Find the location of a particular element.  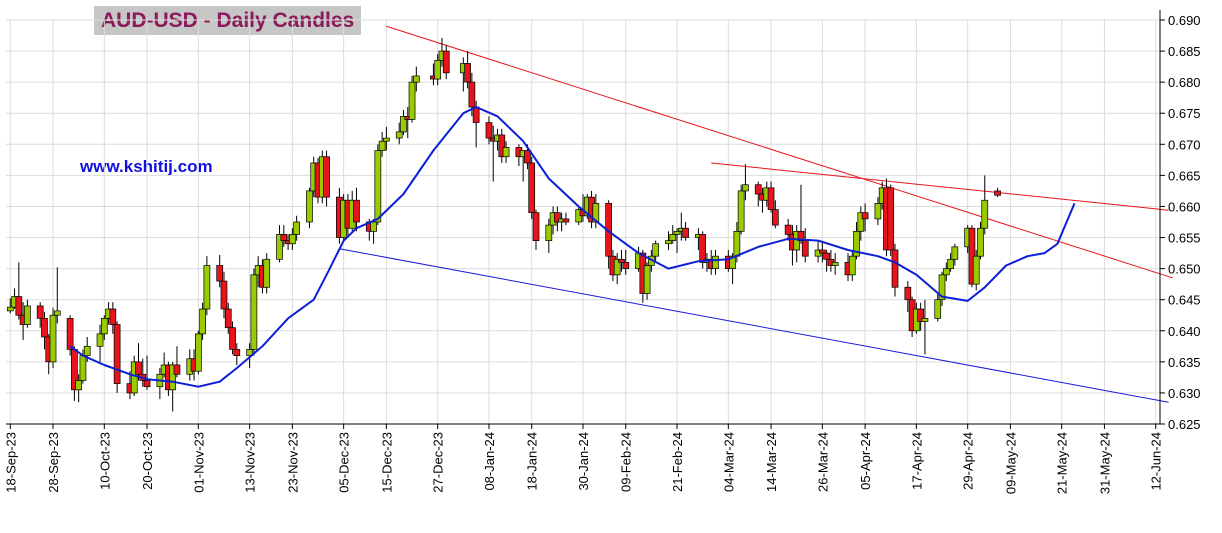

y-tick-label: 0.655 is located at coordinates (1184, 238).